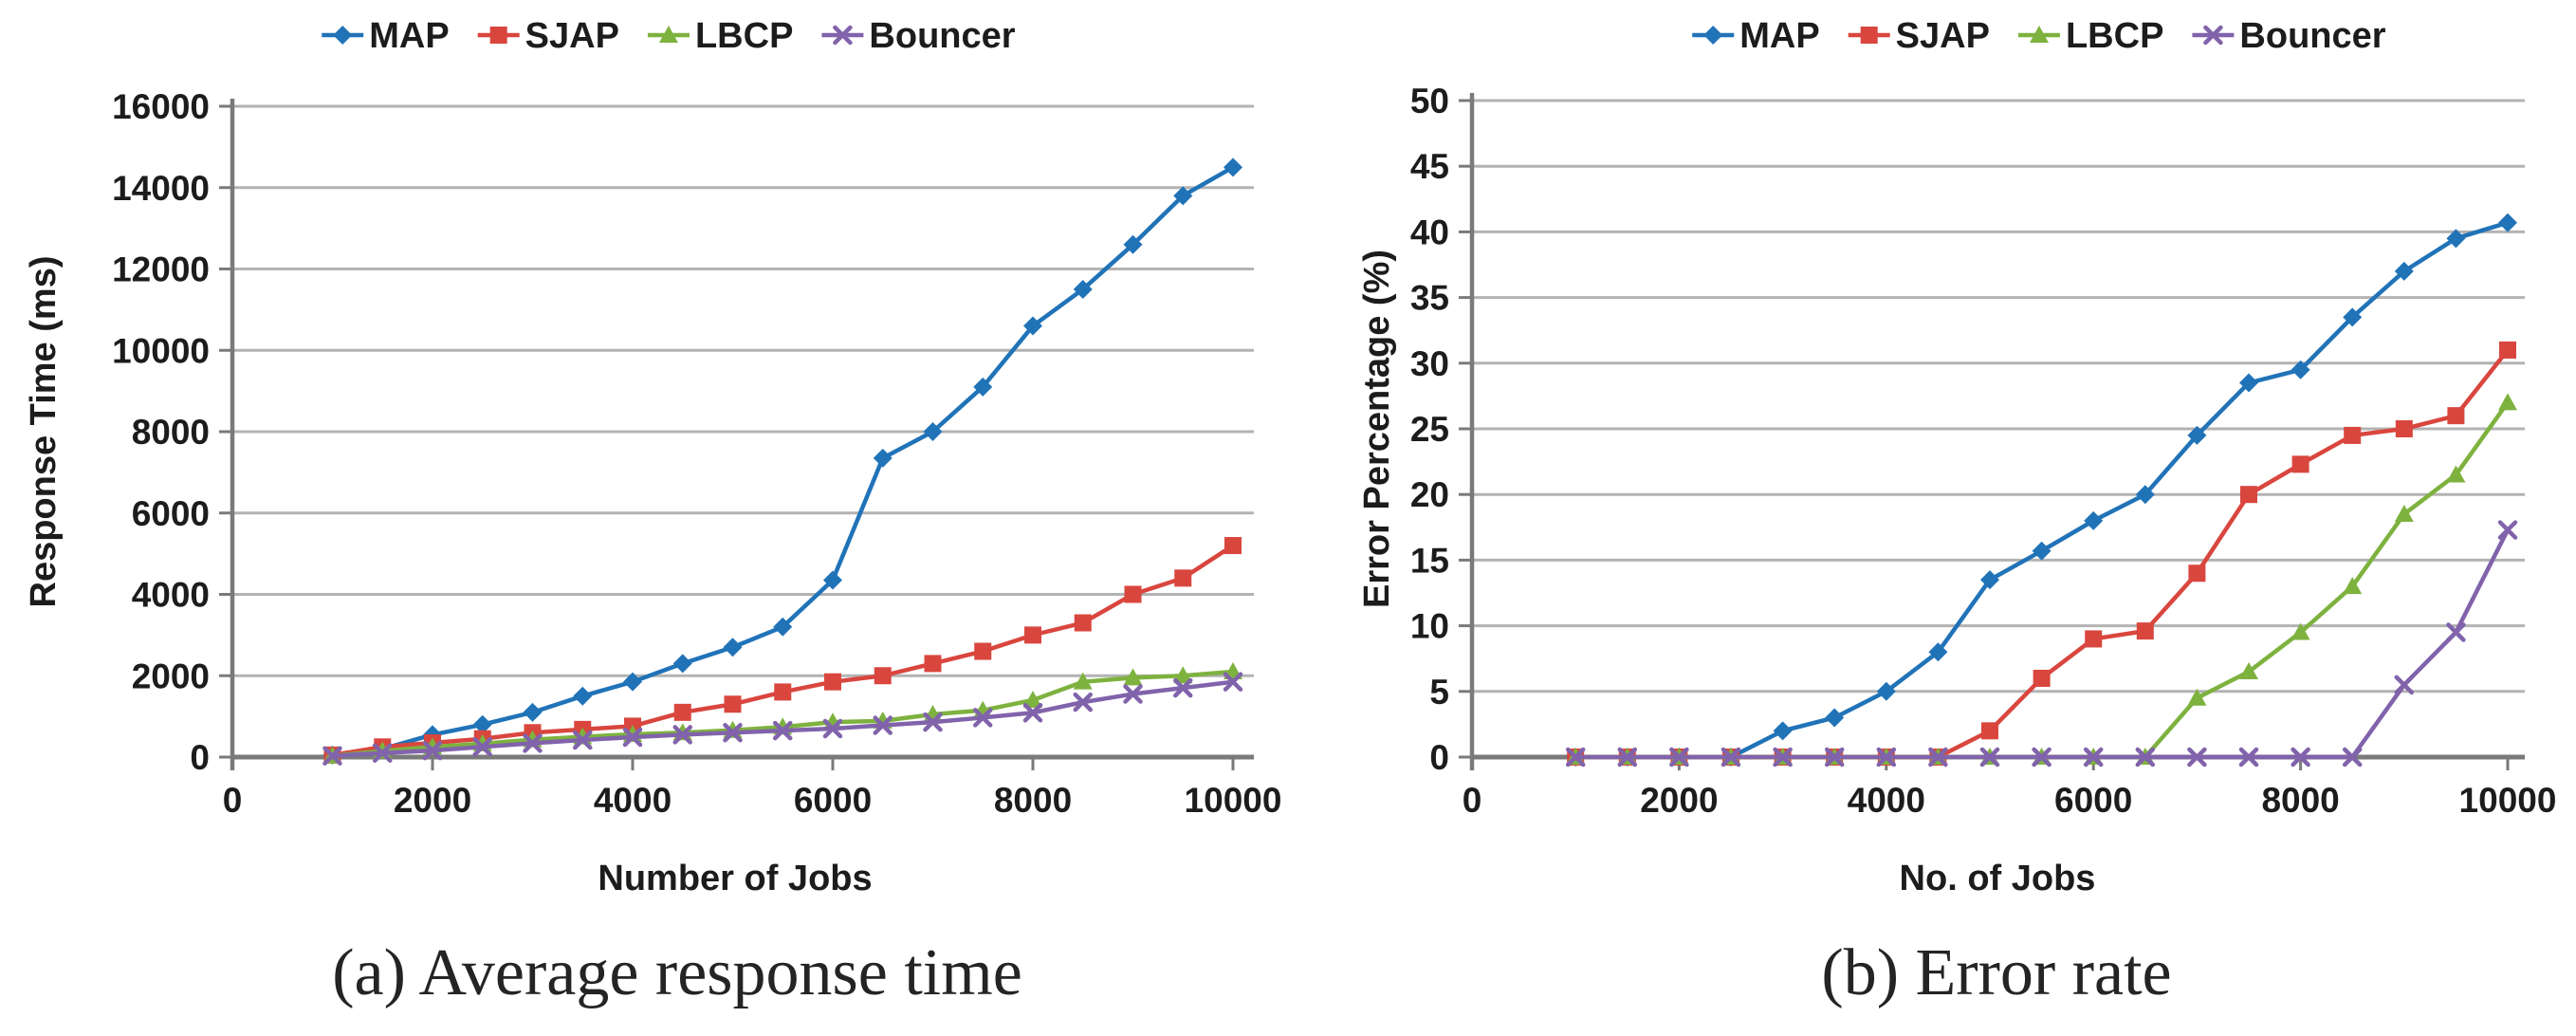  I want to click on legend-item-Bouncer: Bouncer, so click(918, 36).